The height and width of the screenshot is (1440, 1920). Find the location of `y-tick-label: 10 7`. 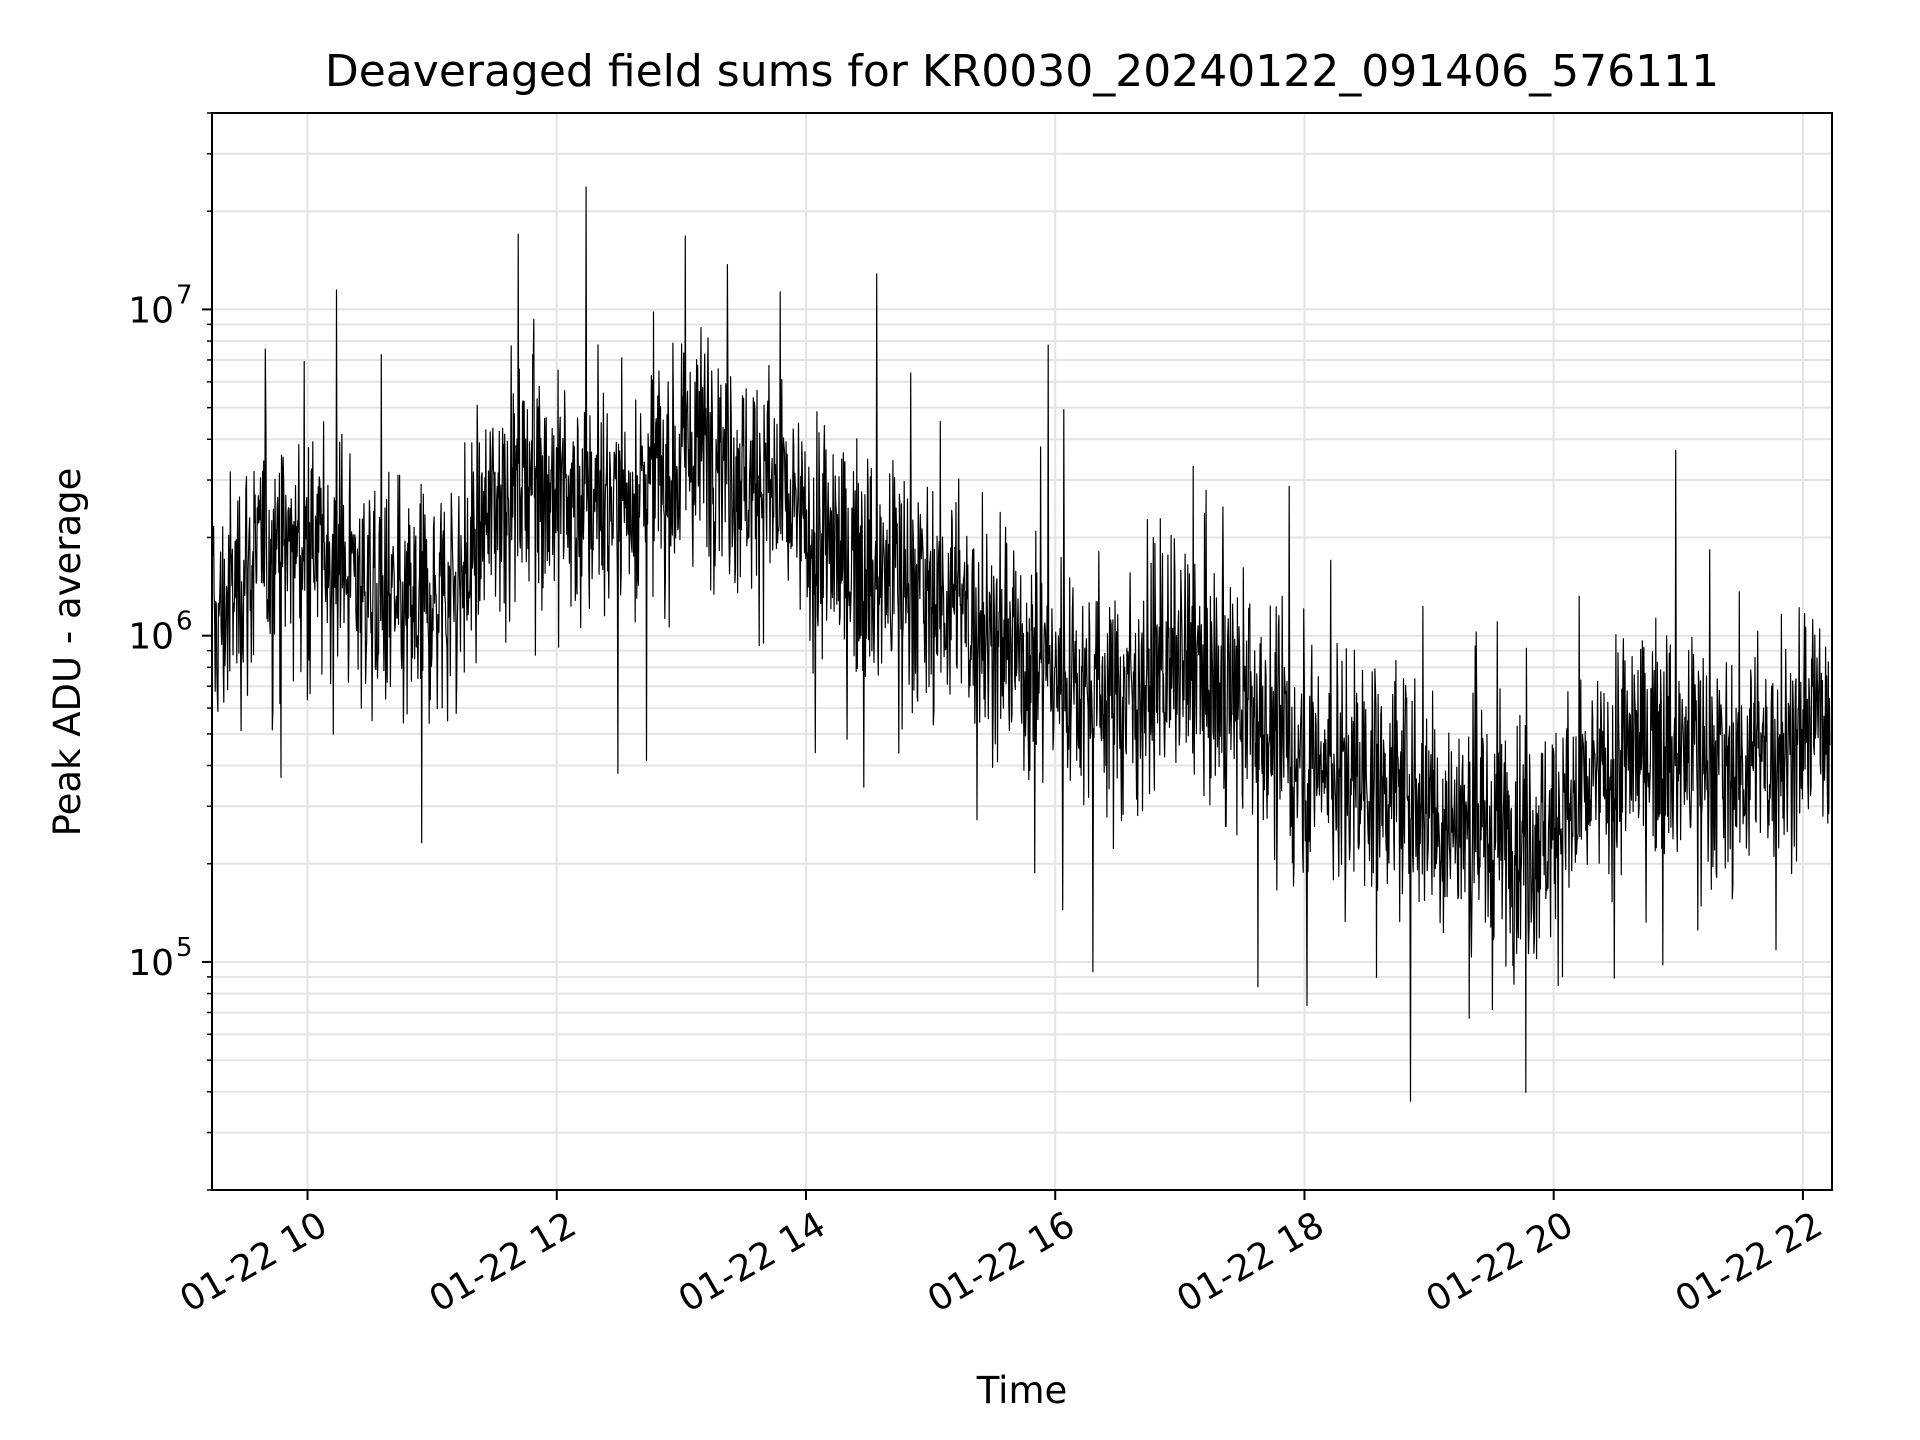

y-tick-label: 10 7 is located at coordinates (160, 305).